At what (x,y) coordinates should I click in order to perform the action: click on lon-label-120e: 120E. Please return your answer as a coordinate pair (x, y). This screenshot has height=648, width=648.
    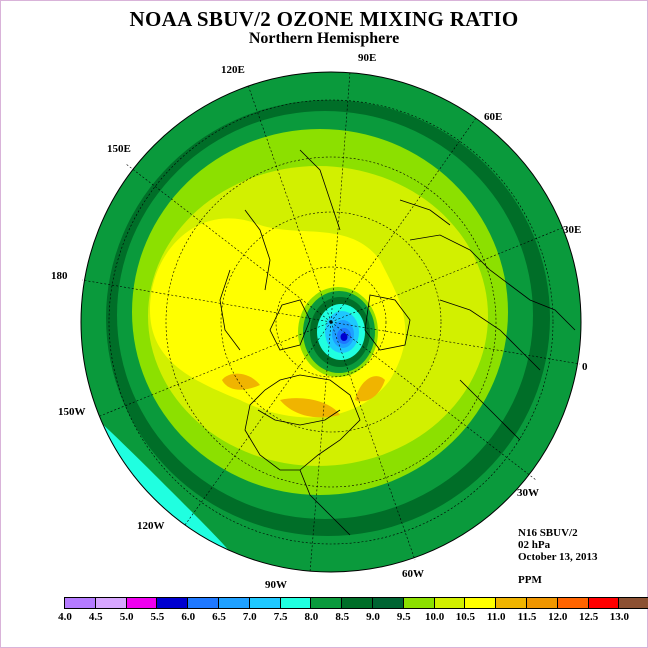
    Looking at the image, I should click on (233, 70).